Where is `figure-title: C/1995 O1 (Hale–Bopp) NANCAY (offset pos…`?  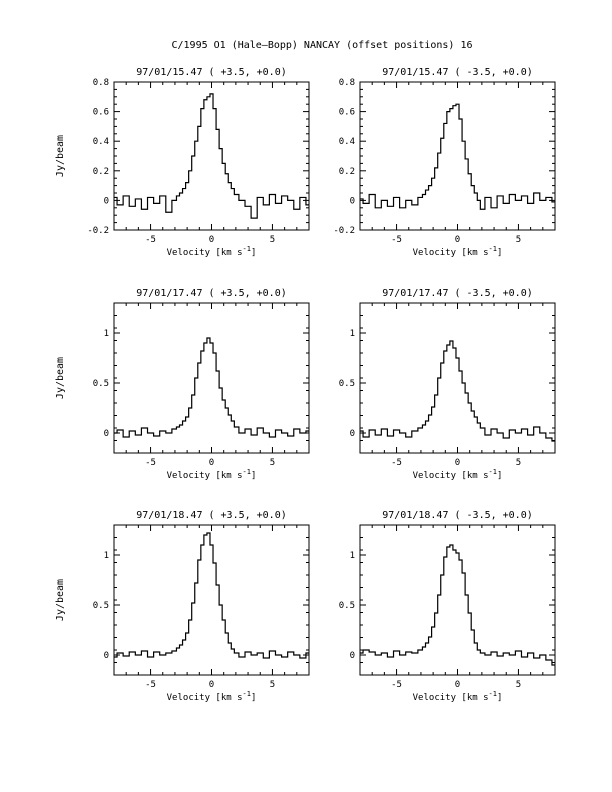
figure-title: C/1995 O1 (Hale–Bopp) NANCAY (offset pos… is located at coordinates (321, 45).